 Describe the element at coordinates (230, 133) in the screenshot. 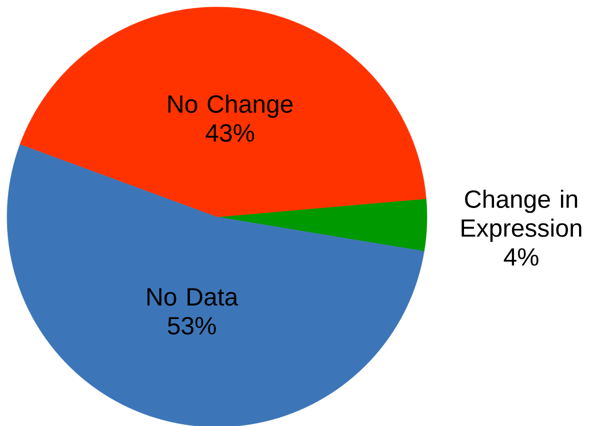

I see `data-label: 43%` at that location.